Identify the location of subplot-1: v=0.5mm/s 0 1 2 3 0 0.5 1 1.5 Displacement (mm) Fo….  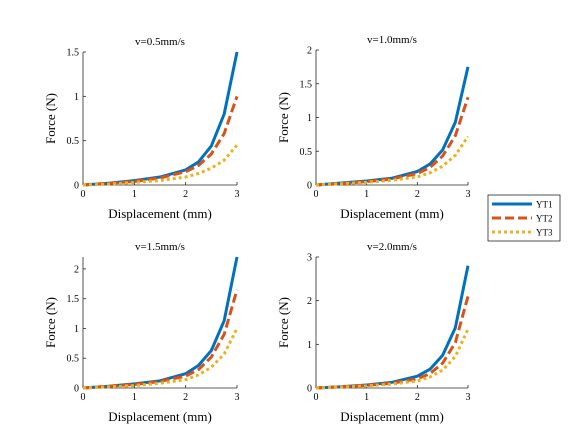
(141, 128).